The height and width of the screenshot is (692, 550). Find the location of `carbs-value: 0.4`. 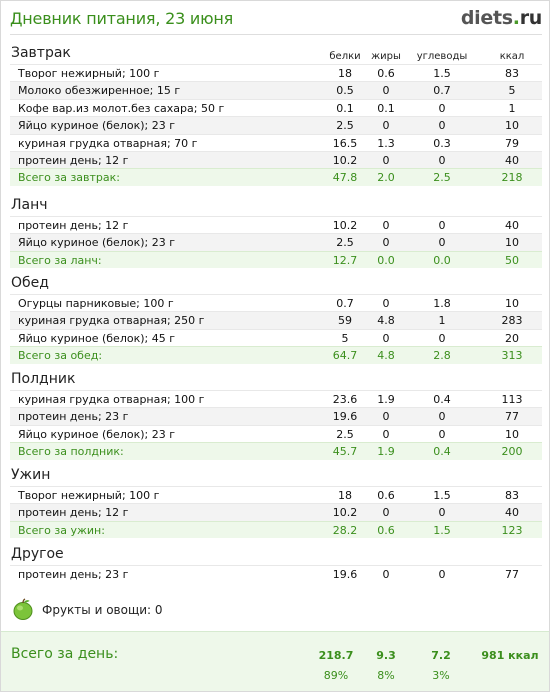

carbs-value: 0.4 is located at coordinates (442, 399).